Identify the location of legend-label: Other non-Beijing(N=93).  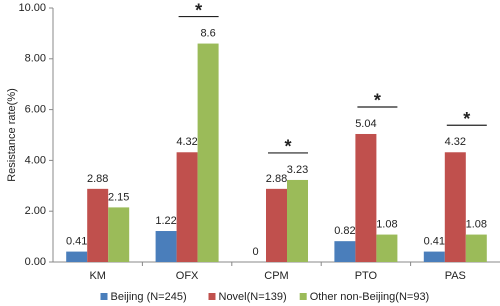
(370, 297).